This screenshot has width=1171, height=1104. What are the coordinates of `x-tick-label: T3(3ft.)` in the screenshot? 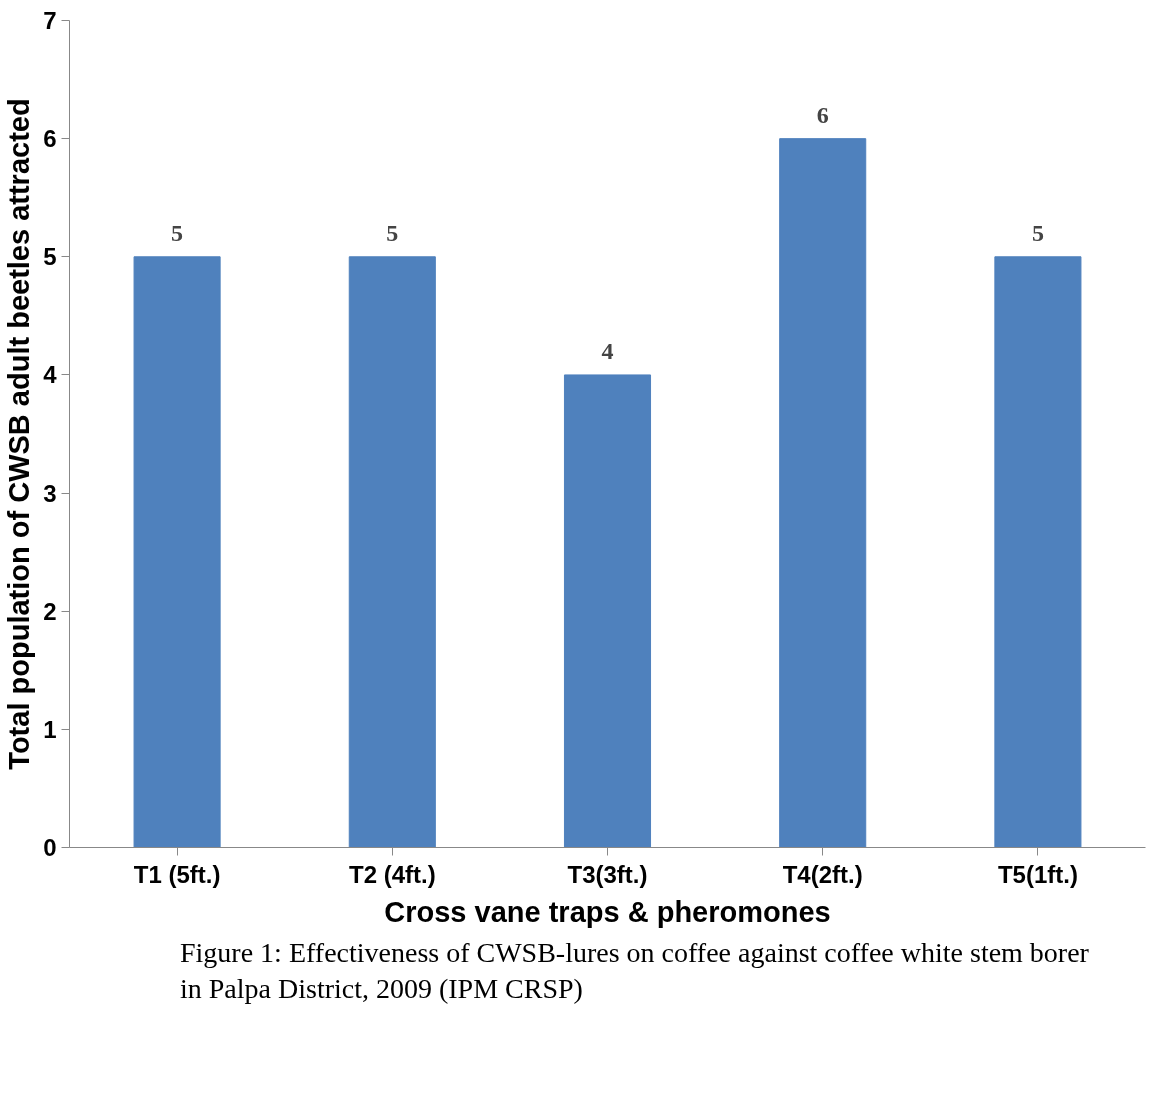 It's located at (607, 874).